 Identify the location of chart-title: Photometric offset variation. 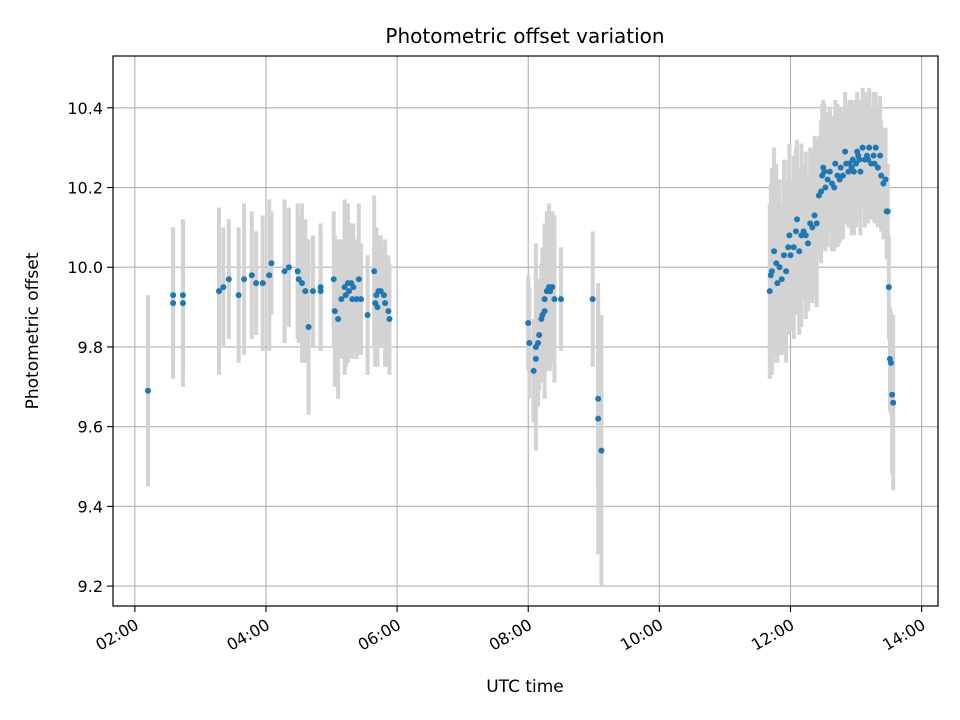
(524, 36).